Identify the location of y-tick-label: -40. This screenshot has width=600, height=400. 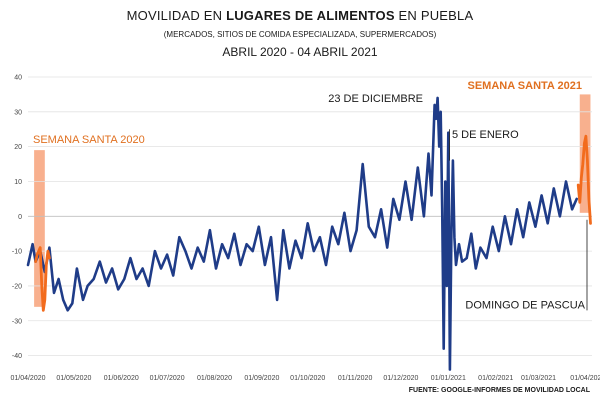
(17, 356).